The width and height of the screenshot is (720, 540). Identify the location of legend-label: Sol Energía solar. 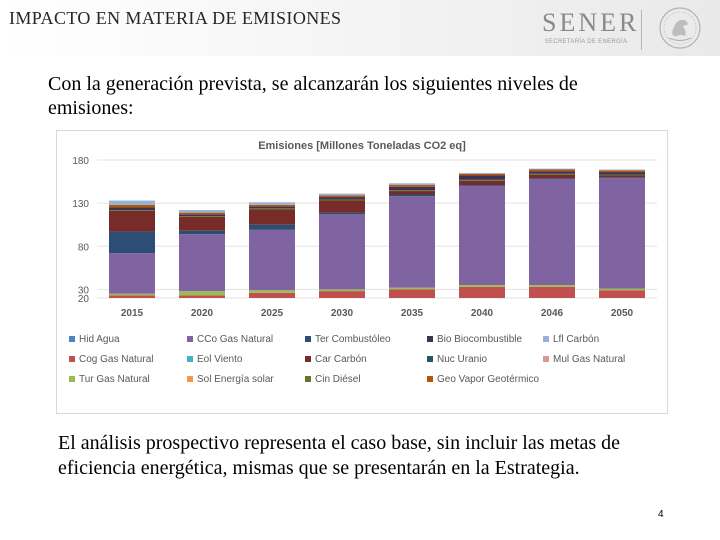
(235, 379).